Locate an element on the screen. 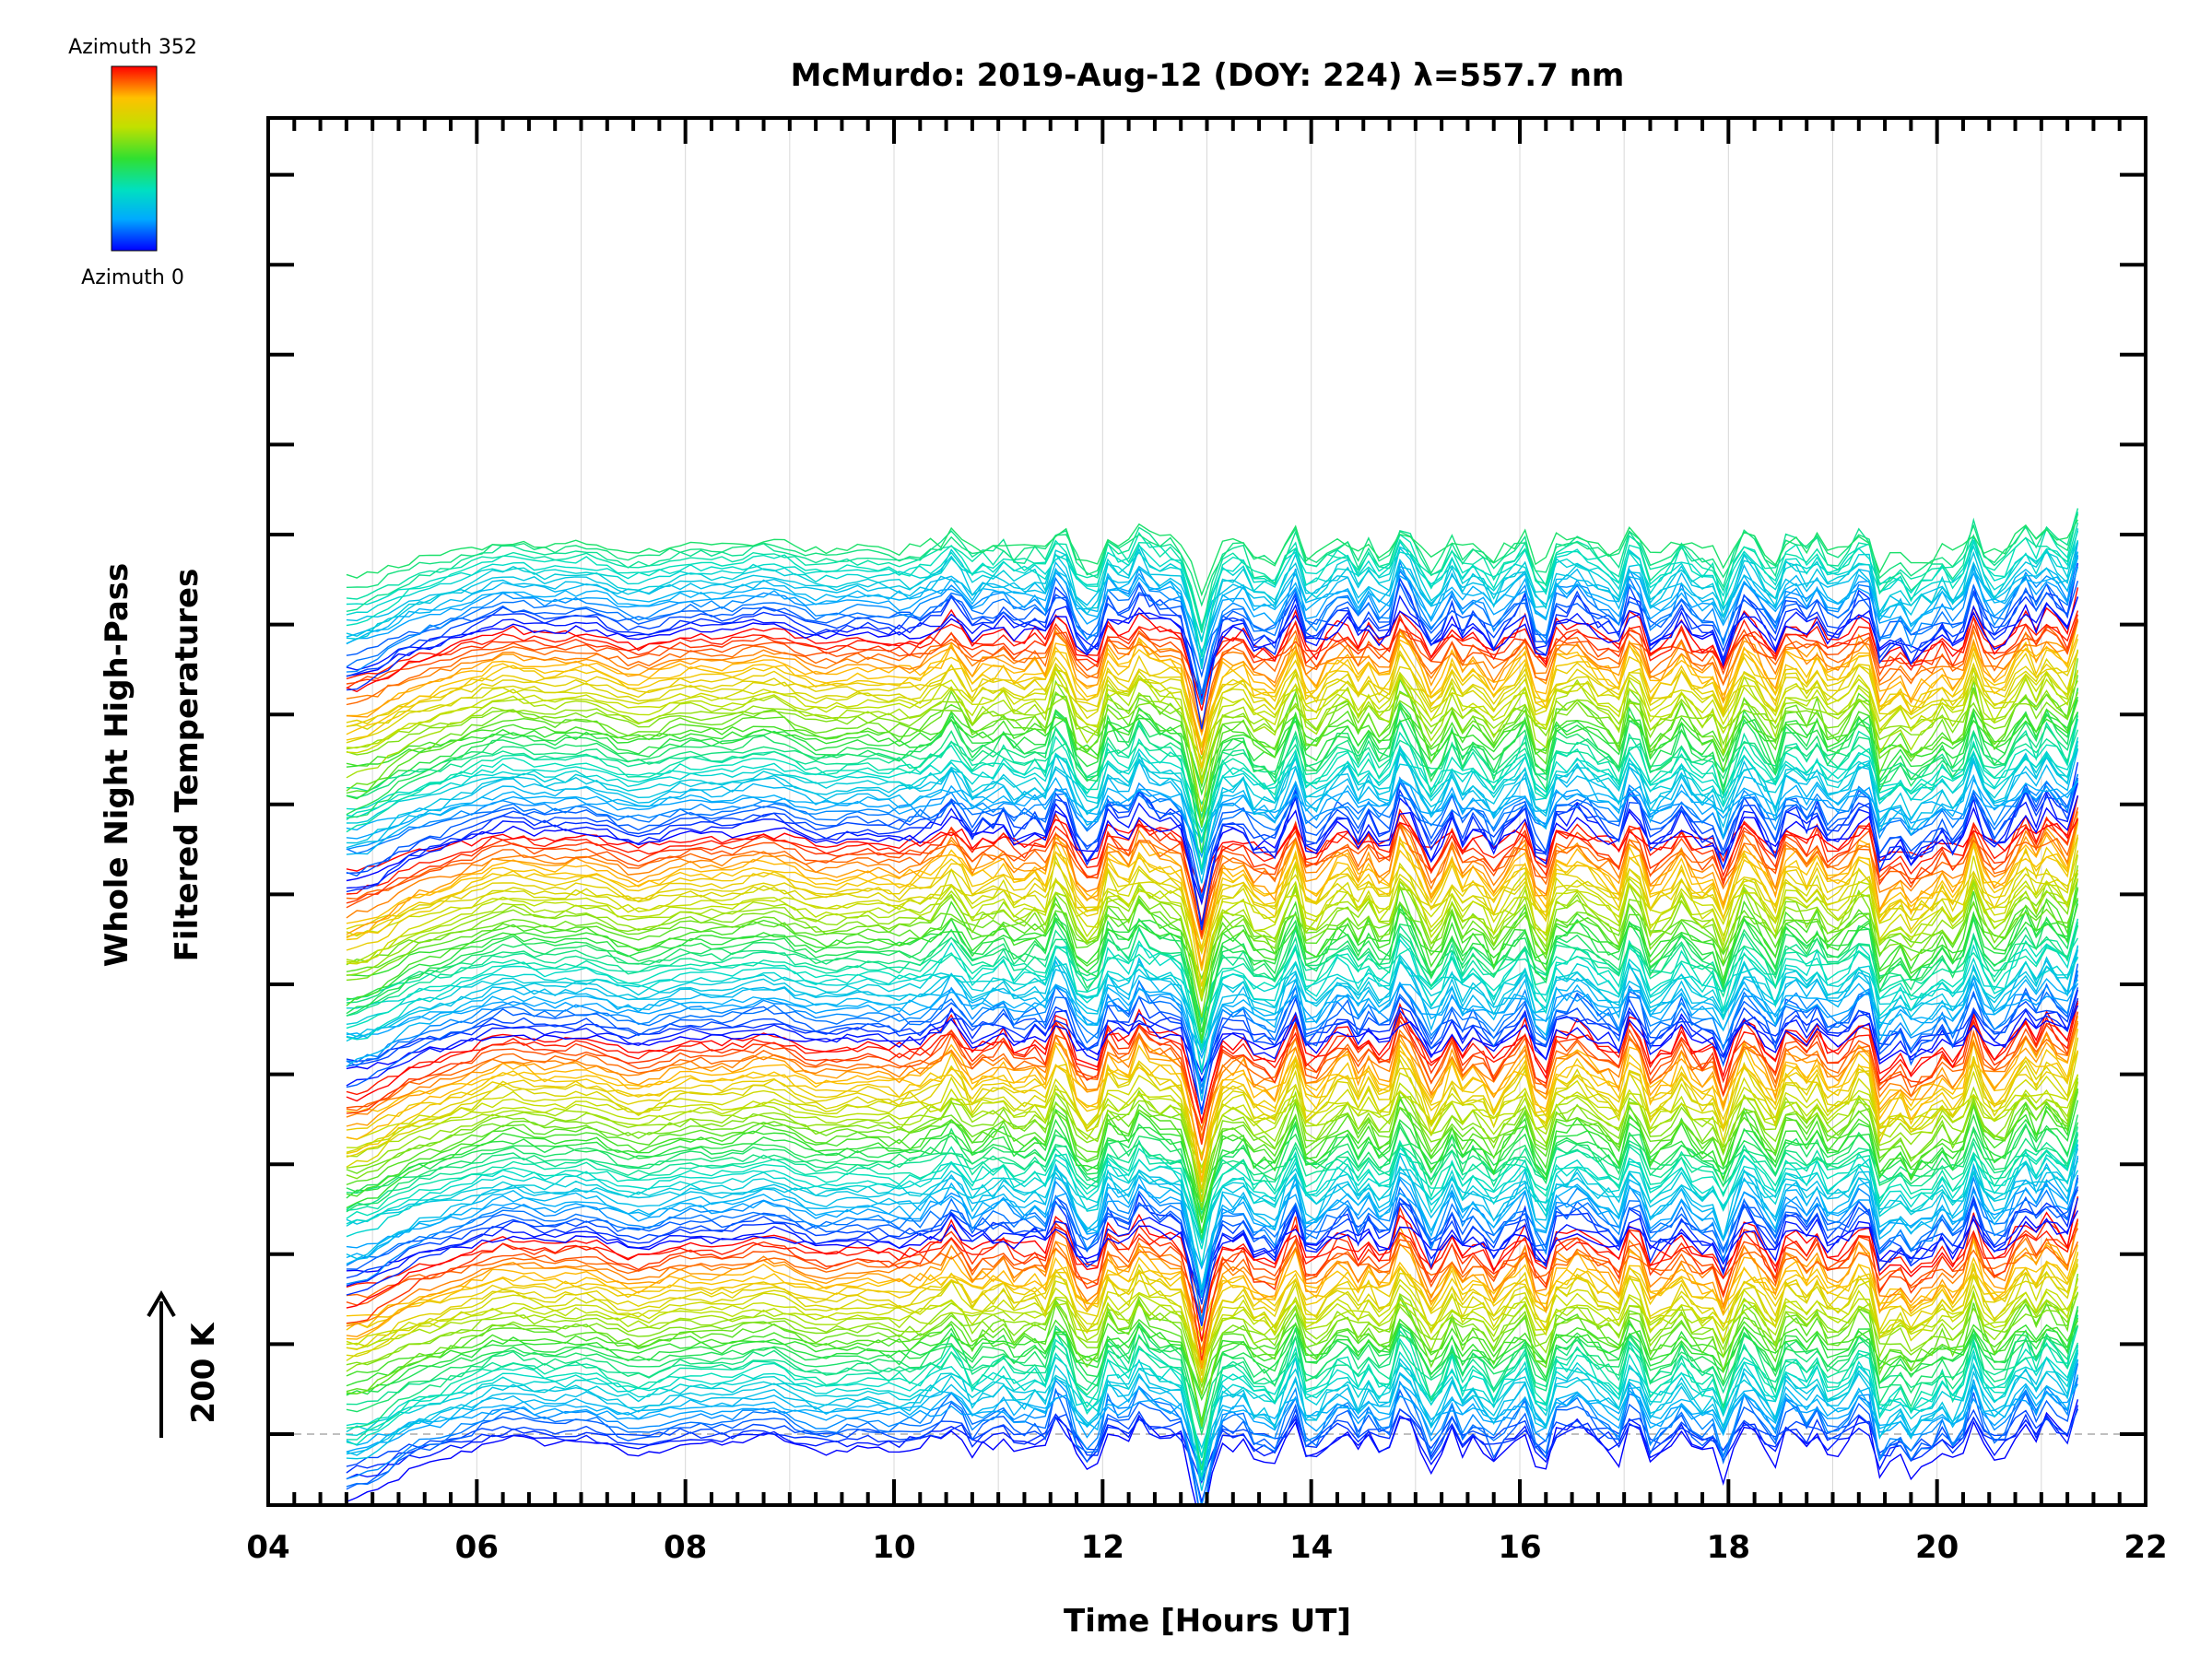 This screenshot has width=2212, height=1659. x-tick-label-12: 12 is located at coordinates (1102, 1547).